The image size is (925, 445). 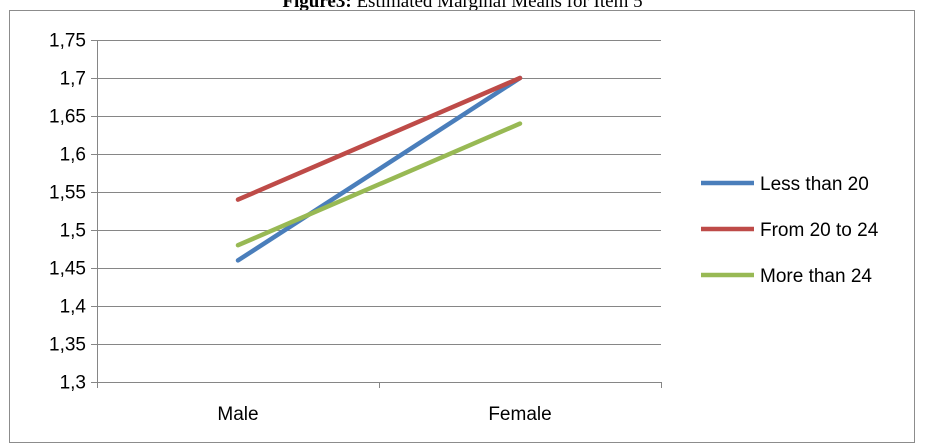 I want to click on x-category-label: Male, so click(x=237, y=414).